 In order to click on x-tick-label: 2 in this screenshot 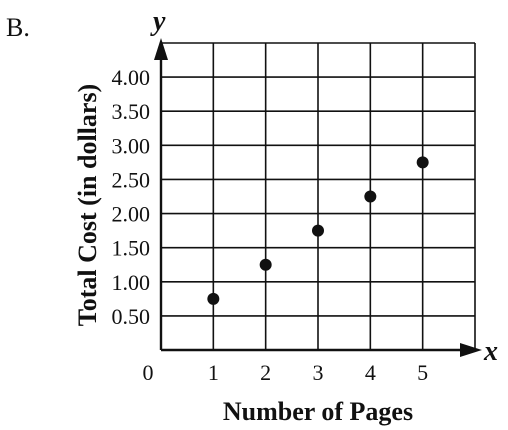, I will do `click(265, 372)`.